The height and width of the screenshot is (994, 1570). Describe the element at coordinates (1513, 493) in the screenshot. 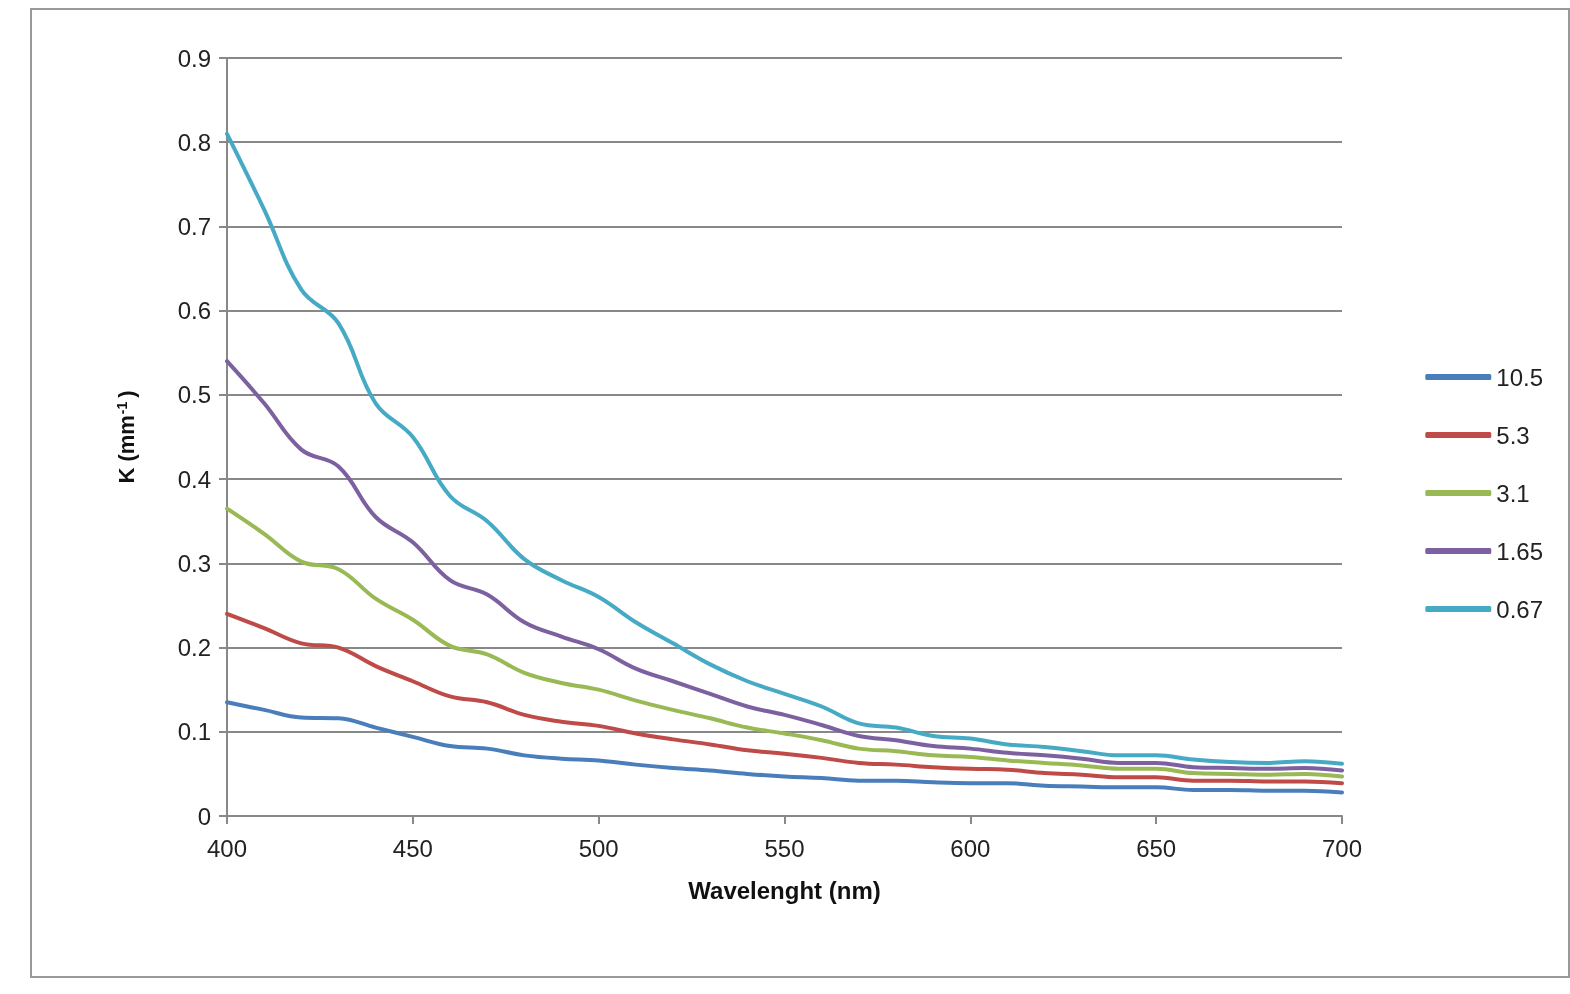

I see `legend-label: 3.1` at that location.